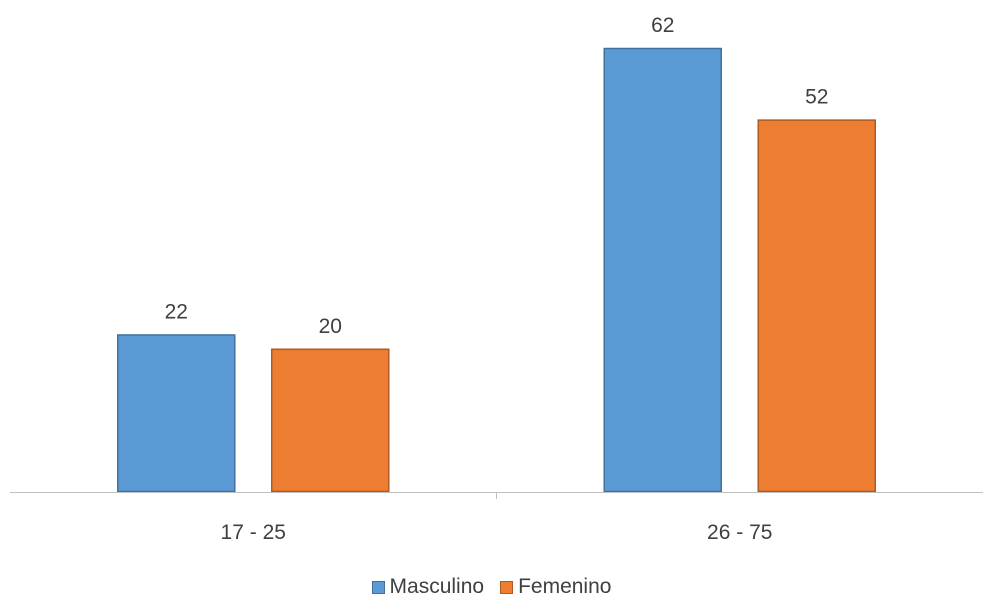 The width and height of the screenshot is (983, 603). Describe the element at coordinates (816, 97) in the screenshot. I see `data-label-femenino-1: 52` at that location.